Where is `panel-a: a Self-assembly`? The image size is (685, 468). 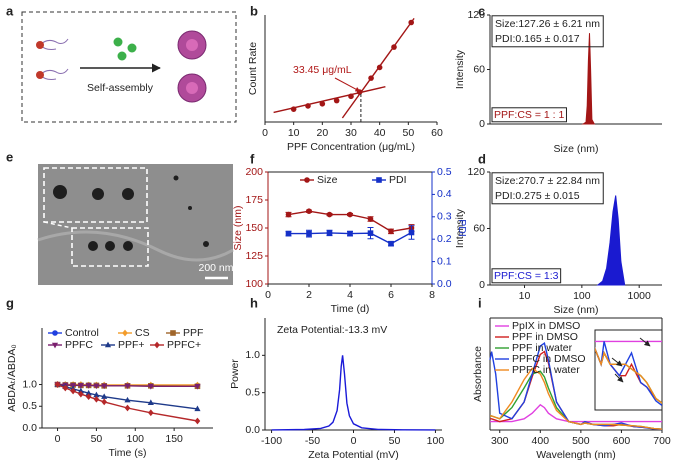
panel-a: a Self-assembly is located at coordinates (121, 63).